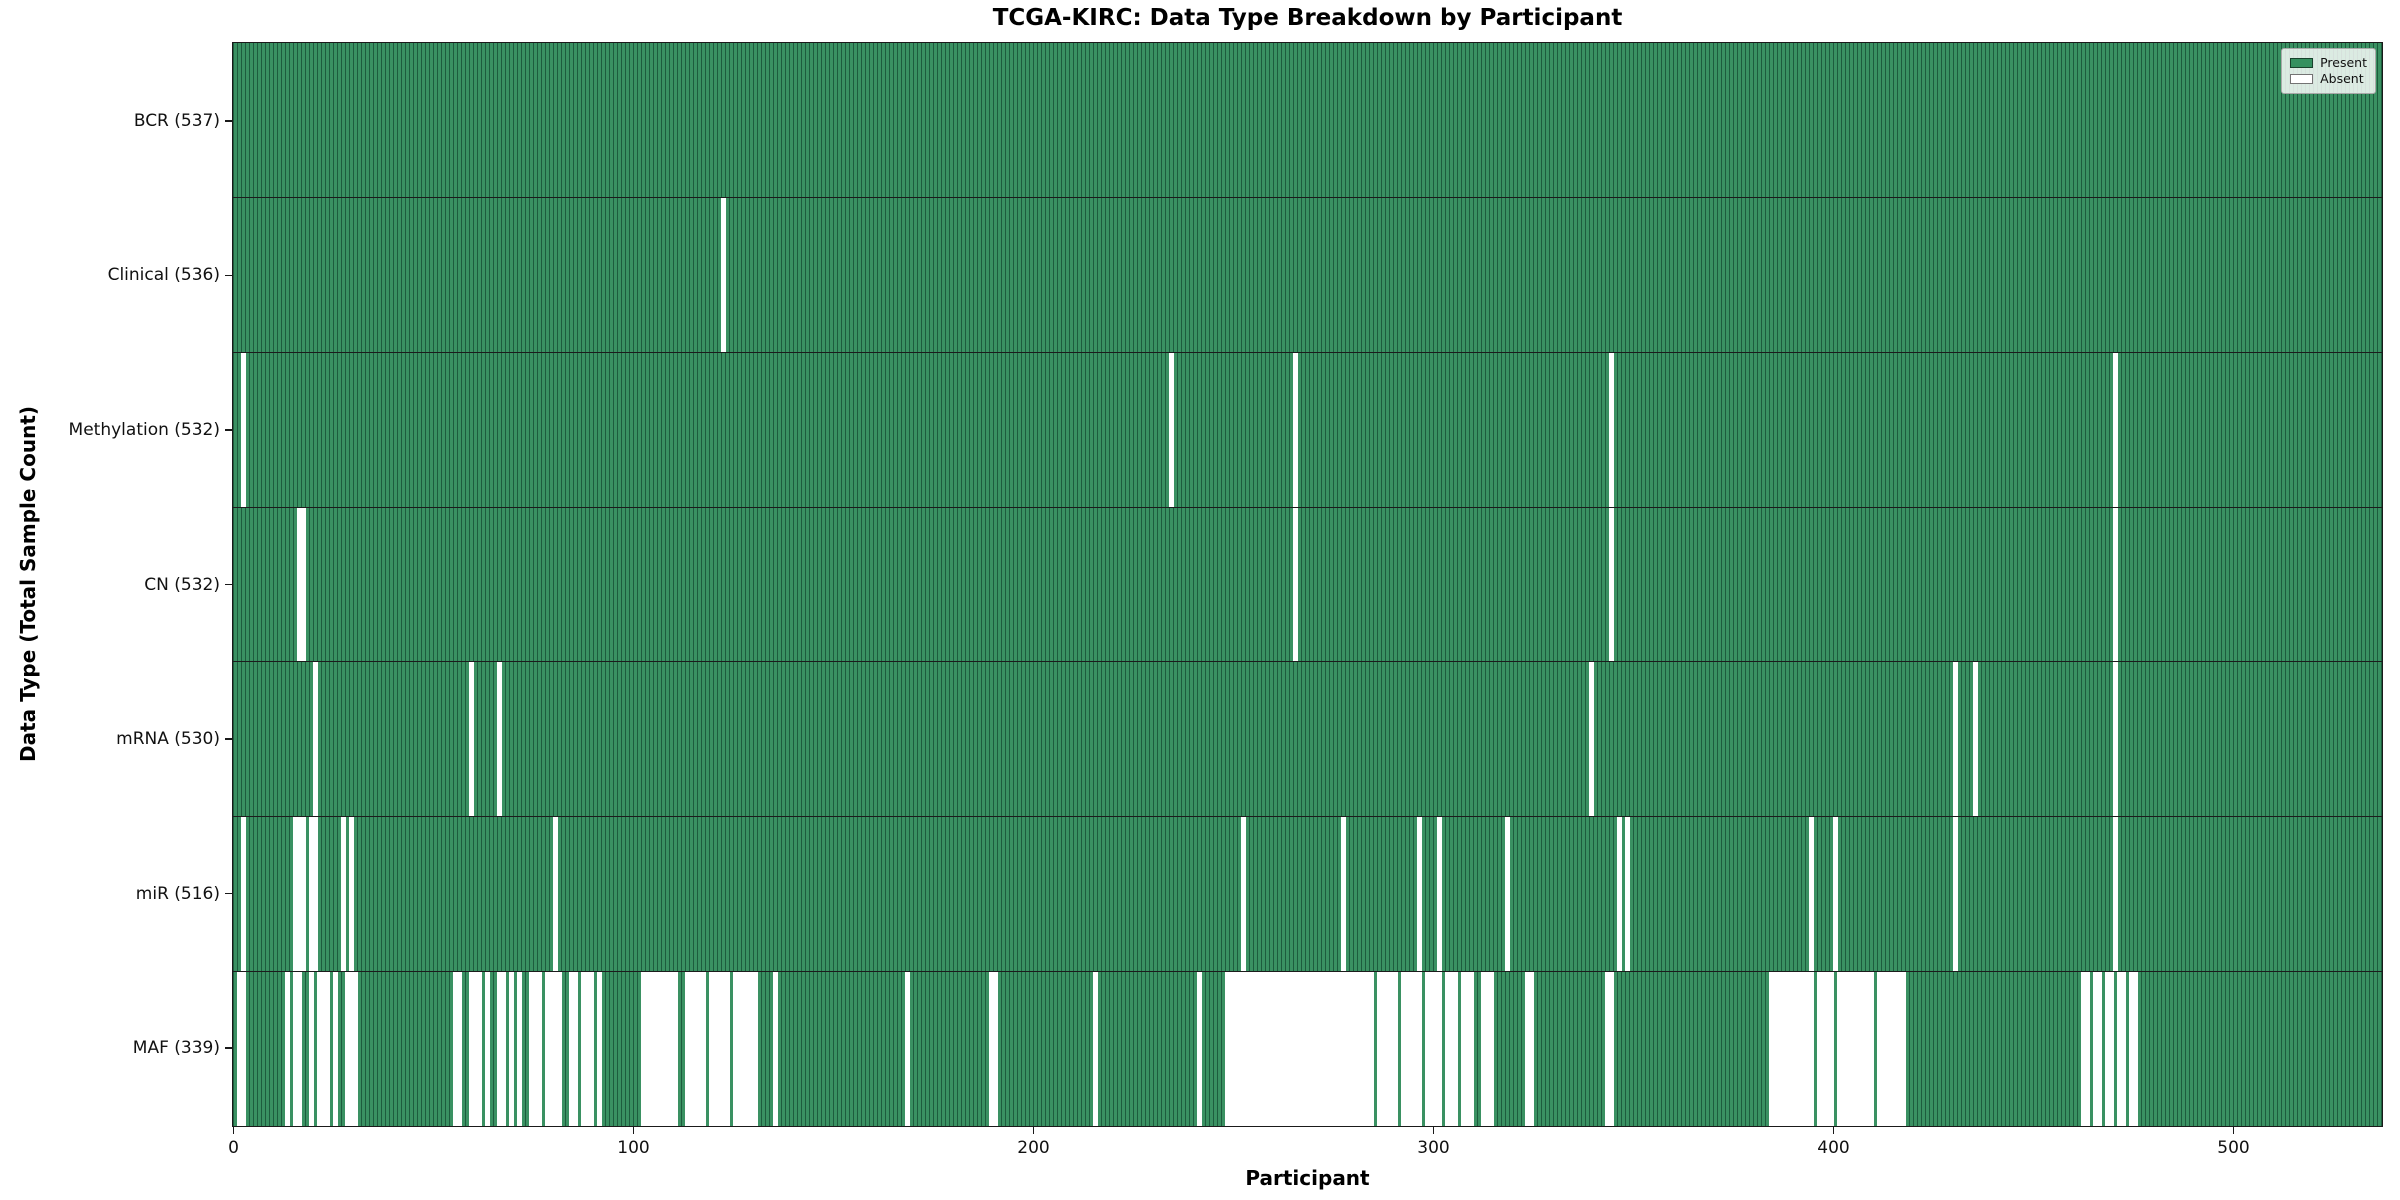 The width and height of the screenshot is (2400, 1200). I want to click on y-tick-label: Clinical (536), so click(163, 275).